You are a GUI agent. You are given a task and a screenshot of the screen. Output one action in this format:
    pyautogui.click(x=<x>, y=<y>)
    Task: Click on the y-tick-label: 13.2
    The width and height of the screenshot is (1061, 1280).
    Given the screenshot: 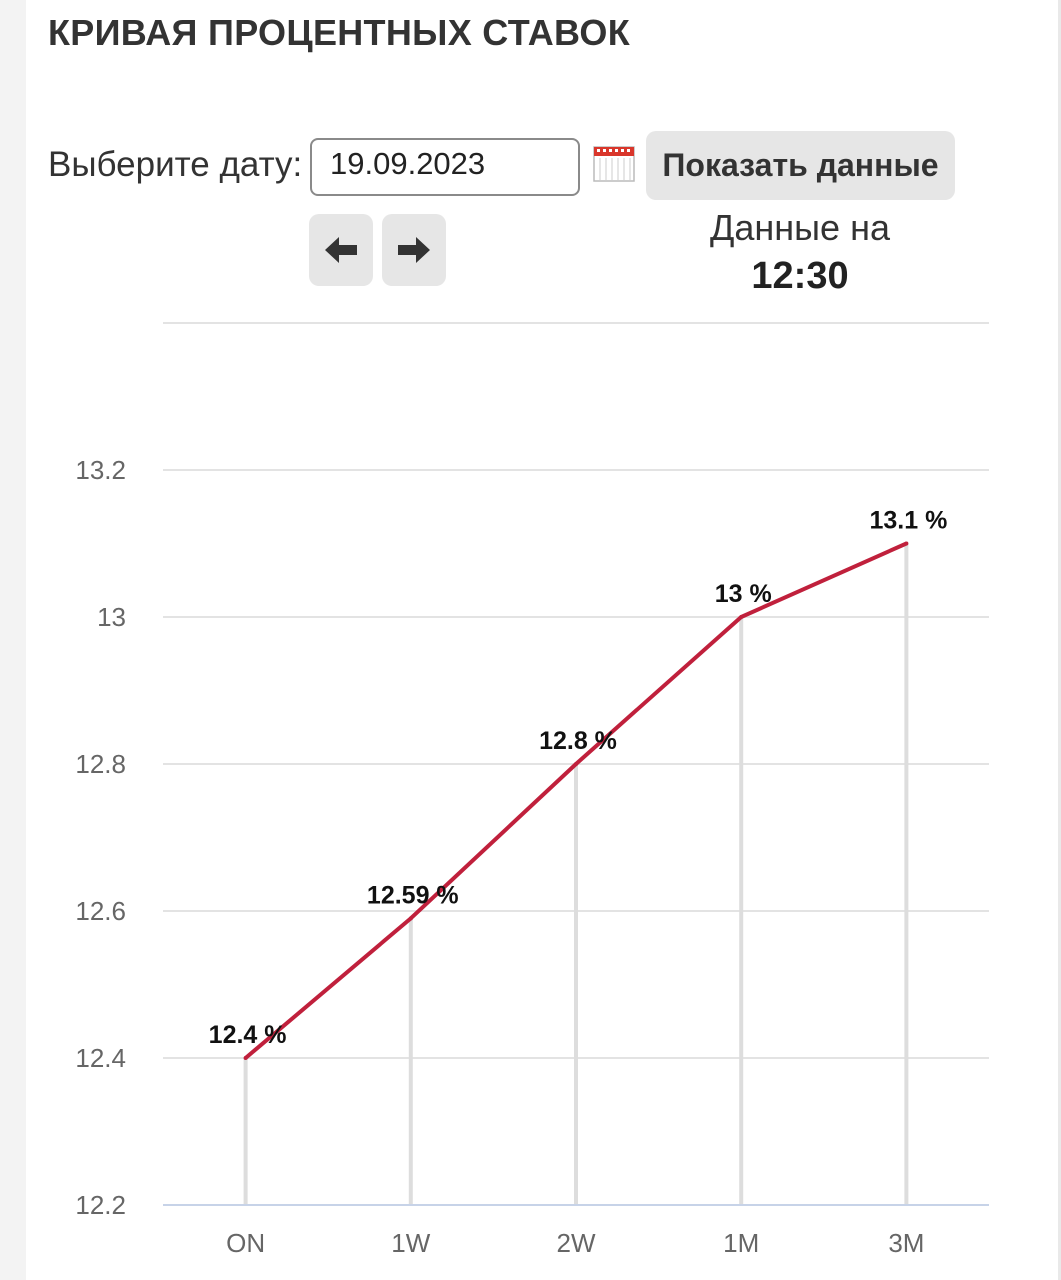 What is the action you would take?
    pyautogui.click(x=100, y=470)
    